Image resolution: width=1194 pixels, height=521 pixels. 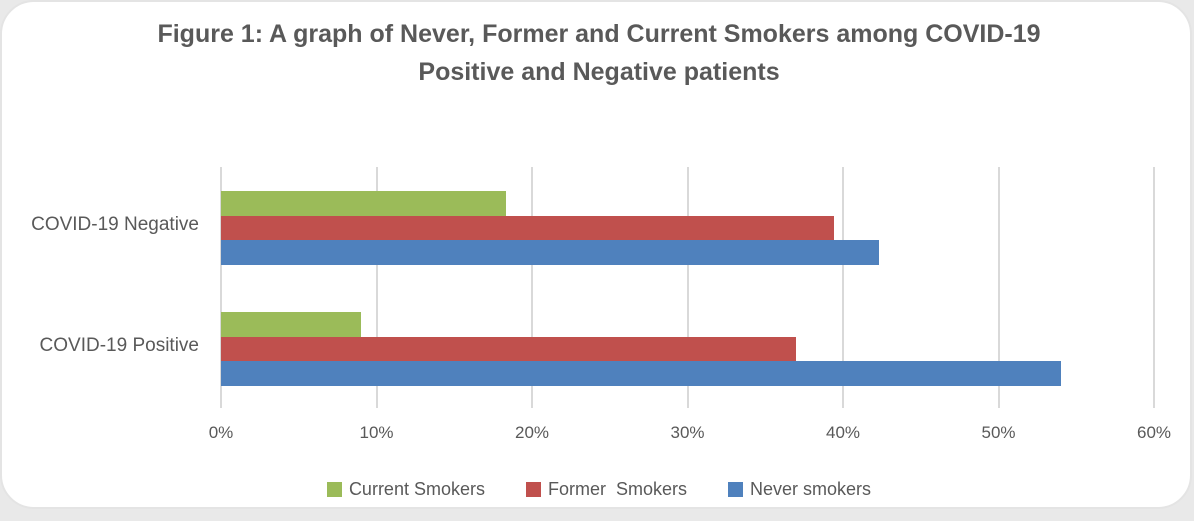 I want to click on x-axis-tick-label: 30%, so click(x=687, y=432).